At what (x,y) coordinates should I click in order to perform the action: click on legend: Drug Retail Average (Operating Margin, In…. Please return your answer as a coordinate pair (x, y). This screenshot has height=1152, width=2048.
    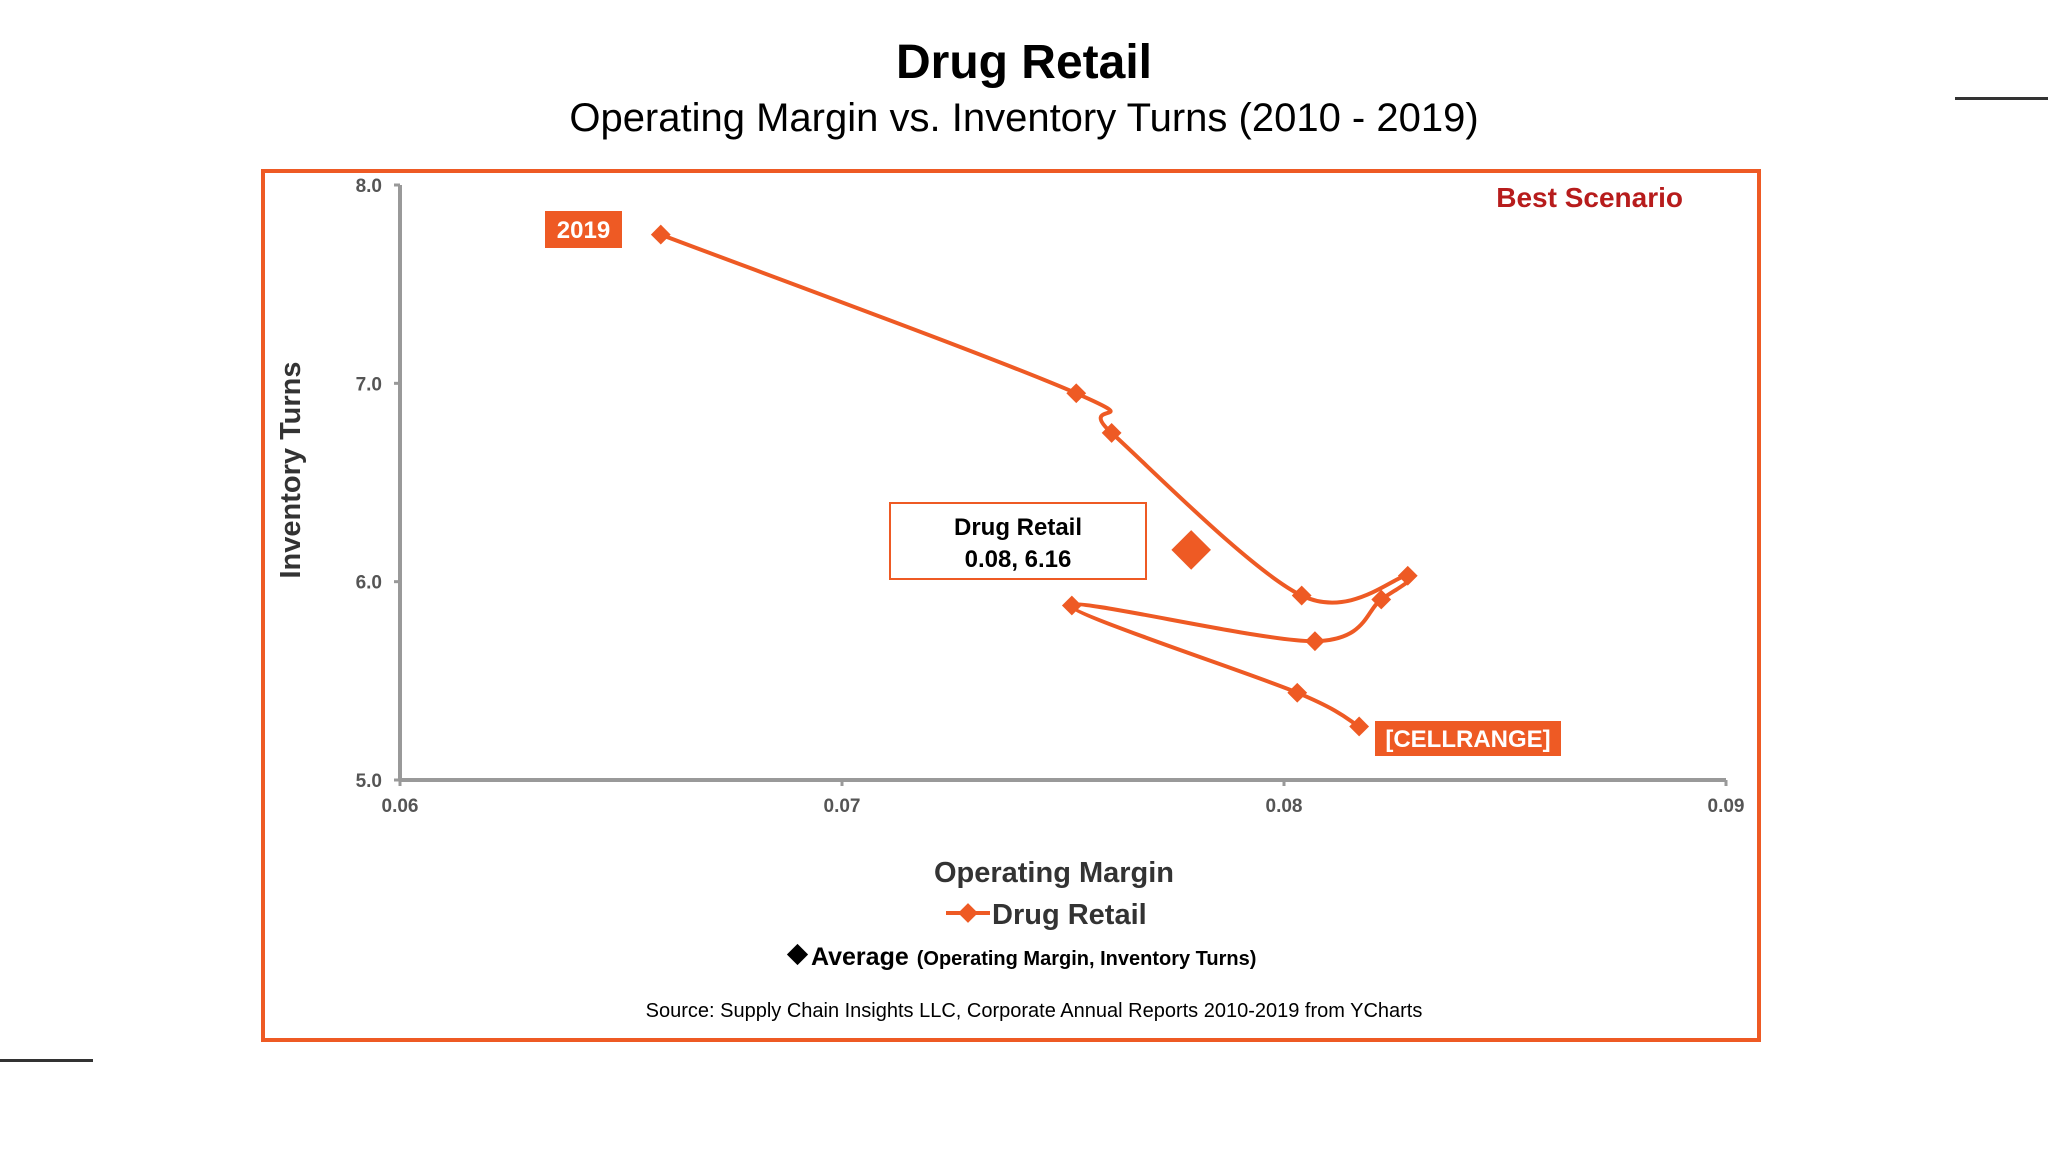
    Looking at the image, I should click on (1021, 935).